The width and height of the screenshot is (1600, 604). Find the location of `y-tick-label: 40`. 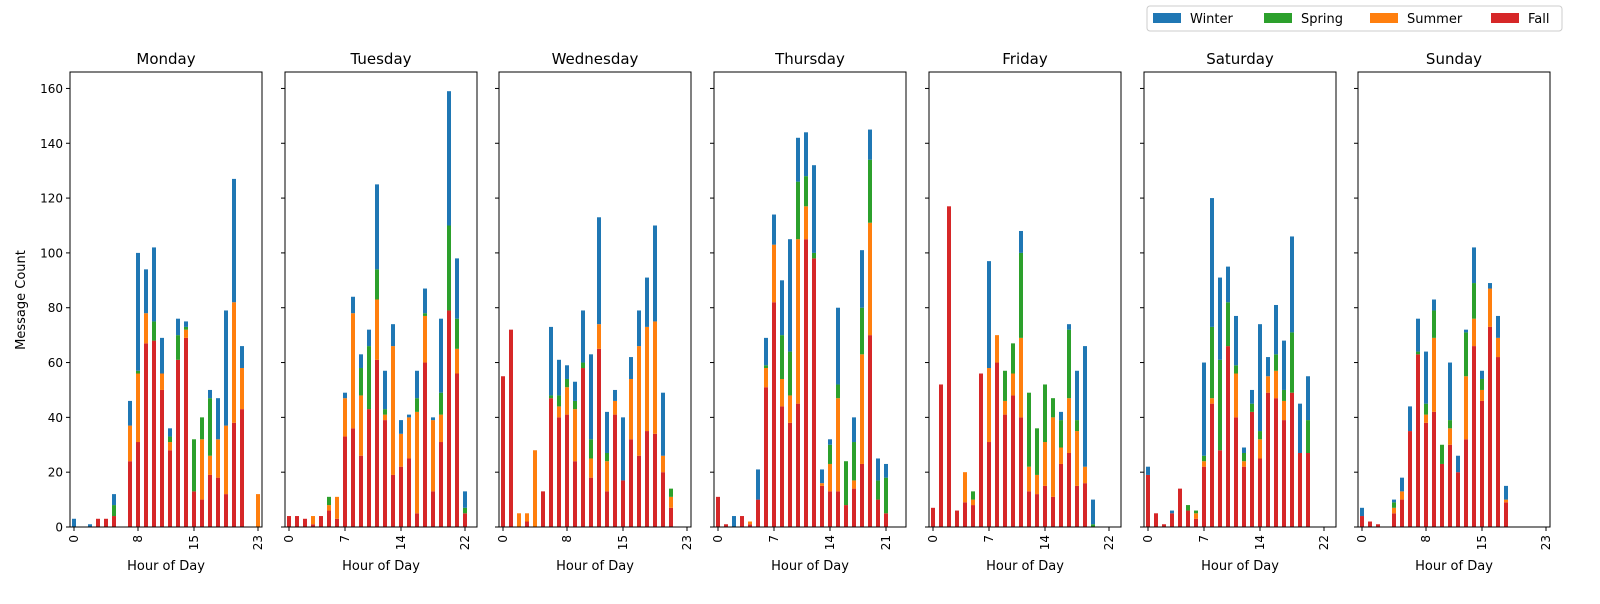

y-tick-label: 40 is located at coordinates (55, 418).